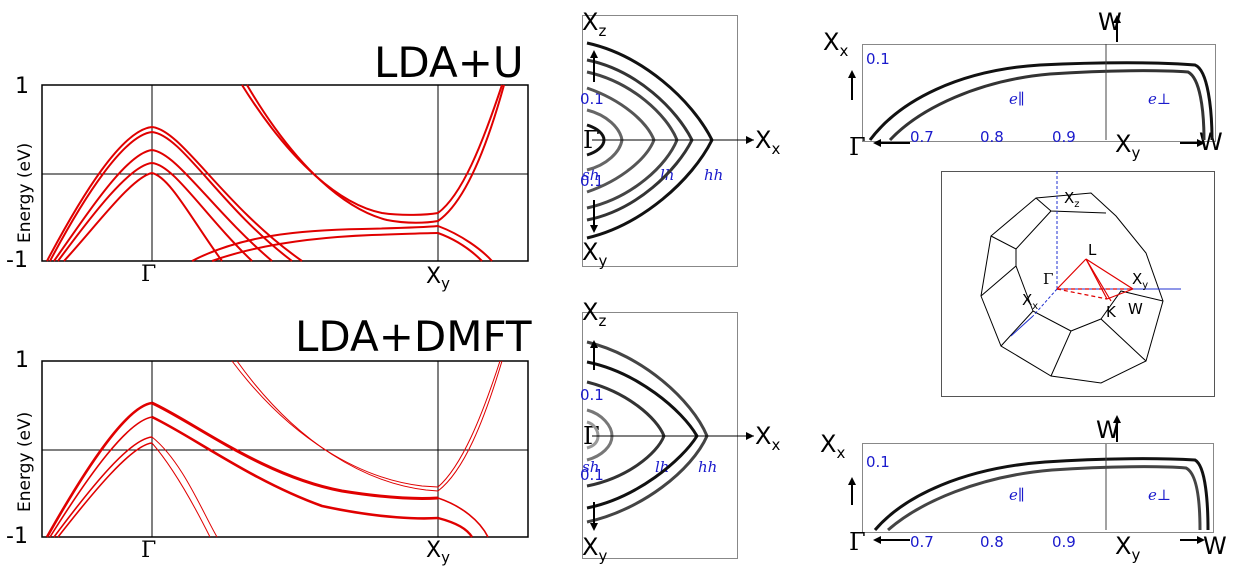 This screenshot has width=1233, height=566. Describe the element at coordinates (413, 336) in the screenshot. I see `panel-title: LDA+DMFT` at that location.